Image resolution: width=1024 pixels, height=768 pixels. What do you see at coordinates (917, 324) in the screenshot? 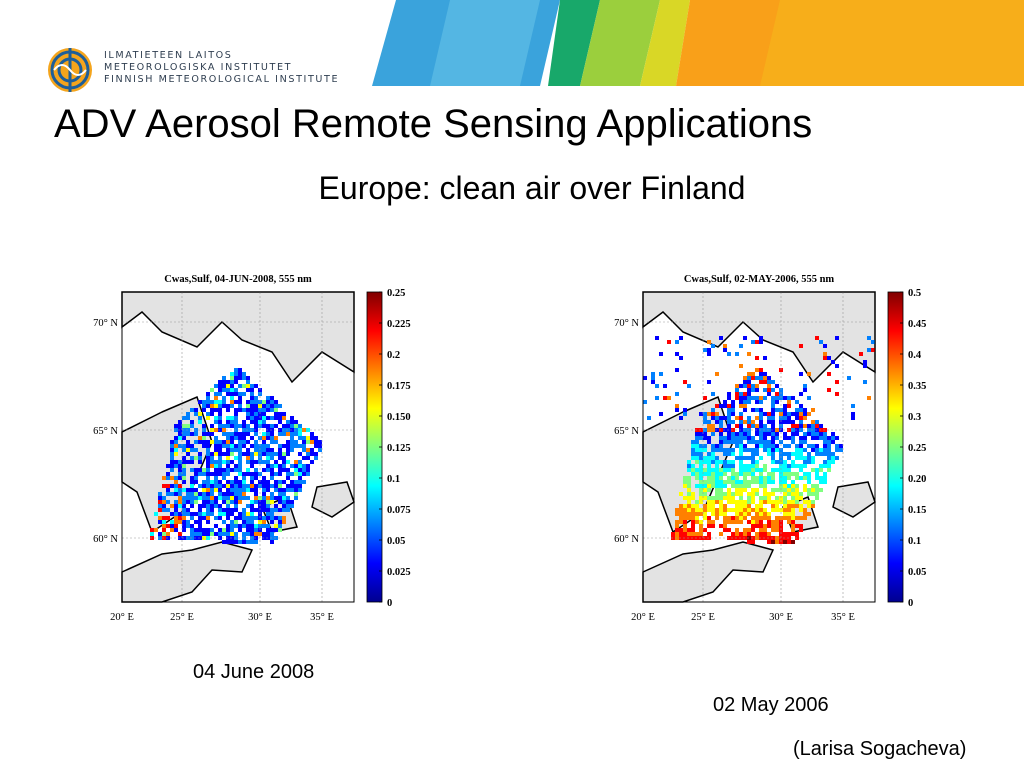
I see `colorbar-tick-label: 0.45` at bounding box center [917, 324].